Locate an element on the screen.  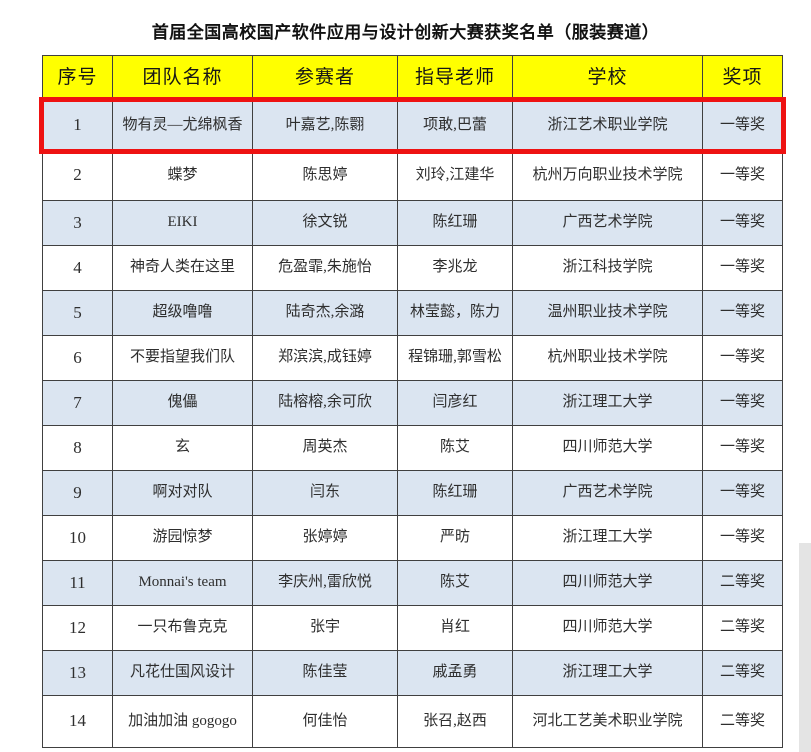
cell-rank: 9 is located at coordinates (77, 493).